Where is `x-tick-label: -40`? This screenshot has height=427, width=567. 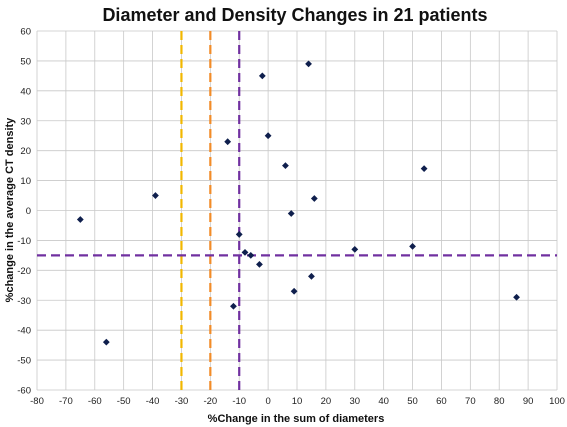
x-tick-label: -40 is located at coordinates (153, 401).